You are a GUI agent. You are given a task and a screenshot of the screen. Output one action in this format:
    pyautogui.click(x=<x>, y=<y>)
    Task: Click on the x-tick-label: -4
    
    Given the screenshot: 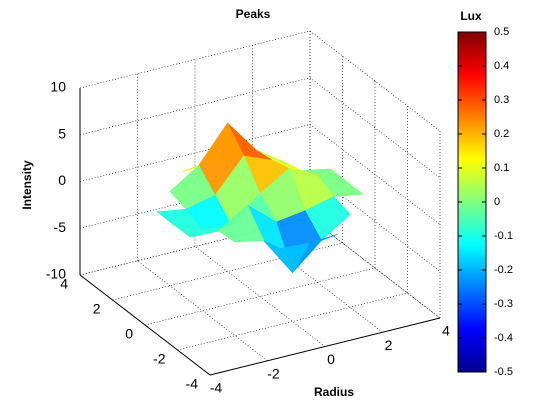 What is the action you would take?
    pyautogui.click(x=216, y=388)
    